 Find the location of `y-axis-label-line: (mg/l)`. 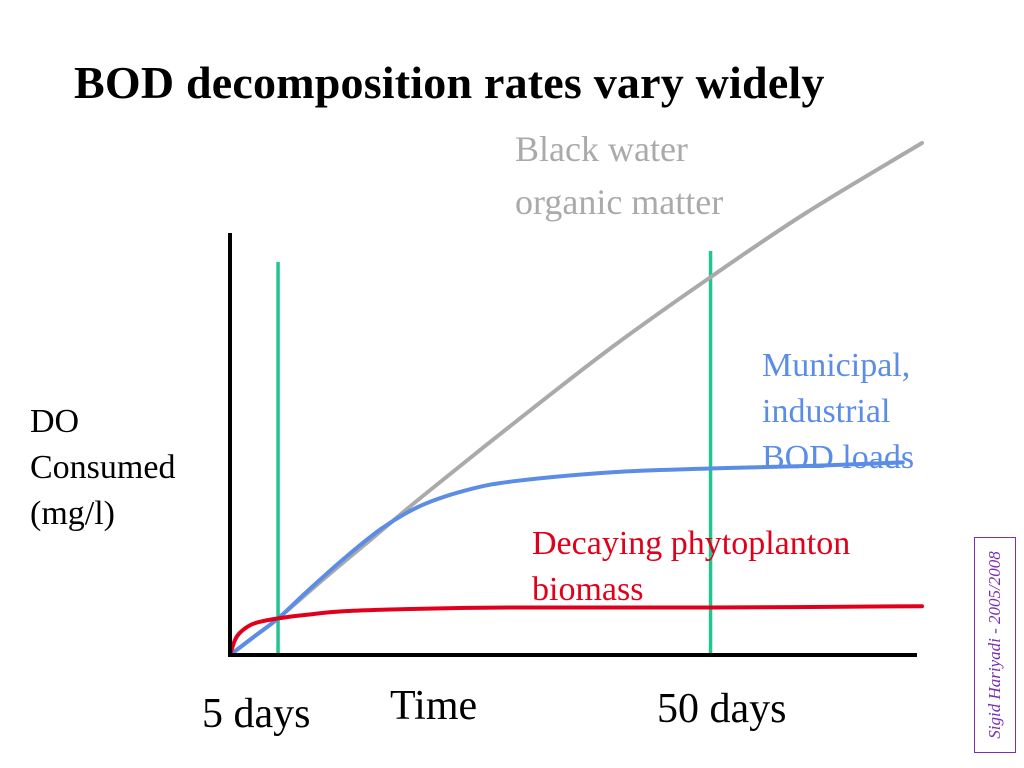

y-axis-label-line: (mg/l) is located at coordinates (72, 513).